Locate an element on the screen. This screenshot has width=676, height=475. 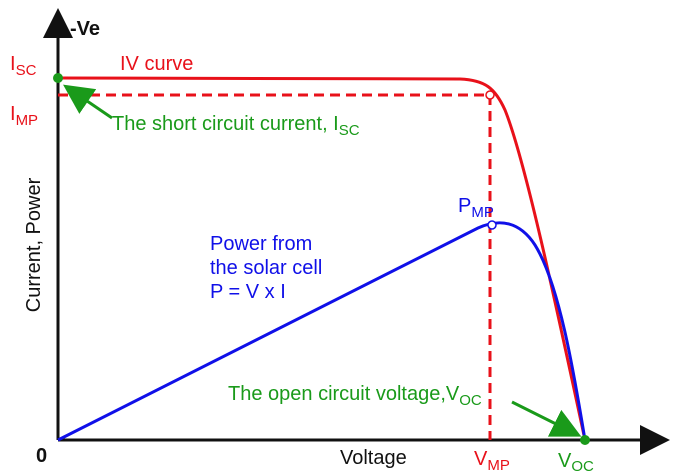
power-note: P = V x I is located at coordinates (248, 292).